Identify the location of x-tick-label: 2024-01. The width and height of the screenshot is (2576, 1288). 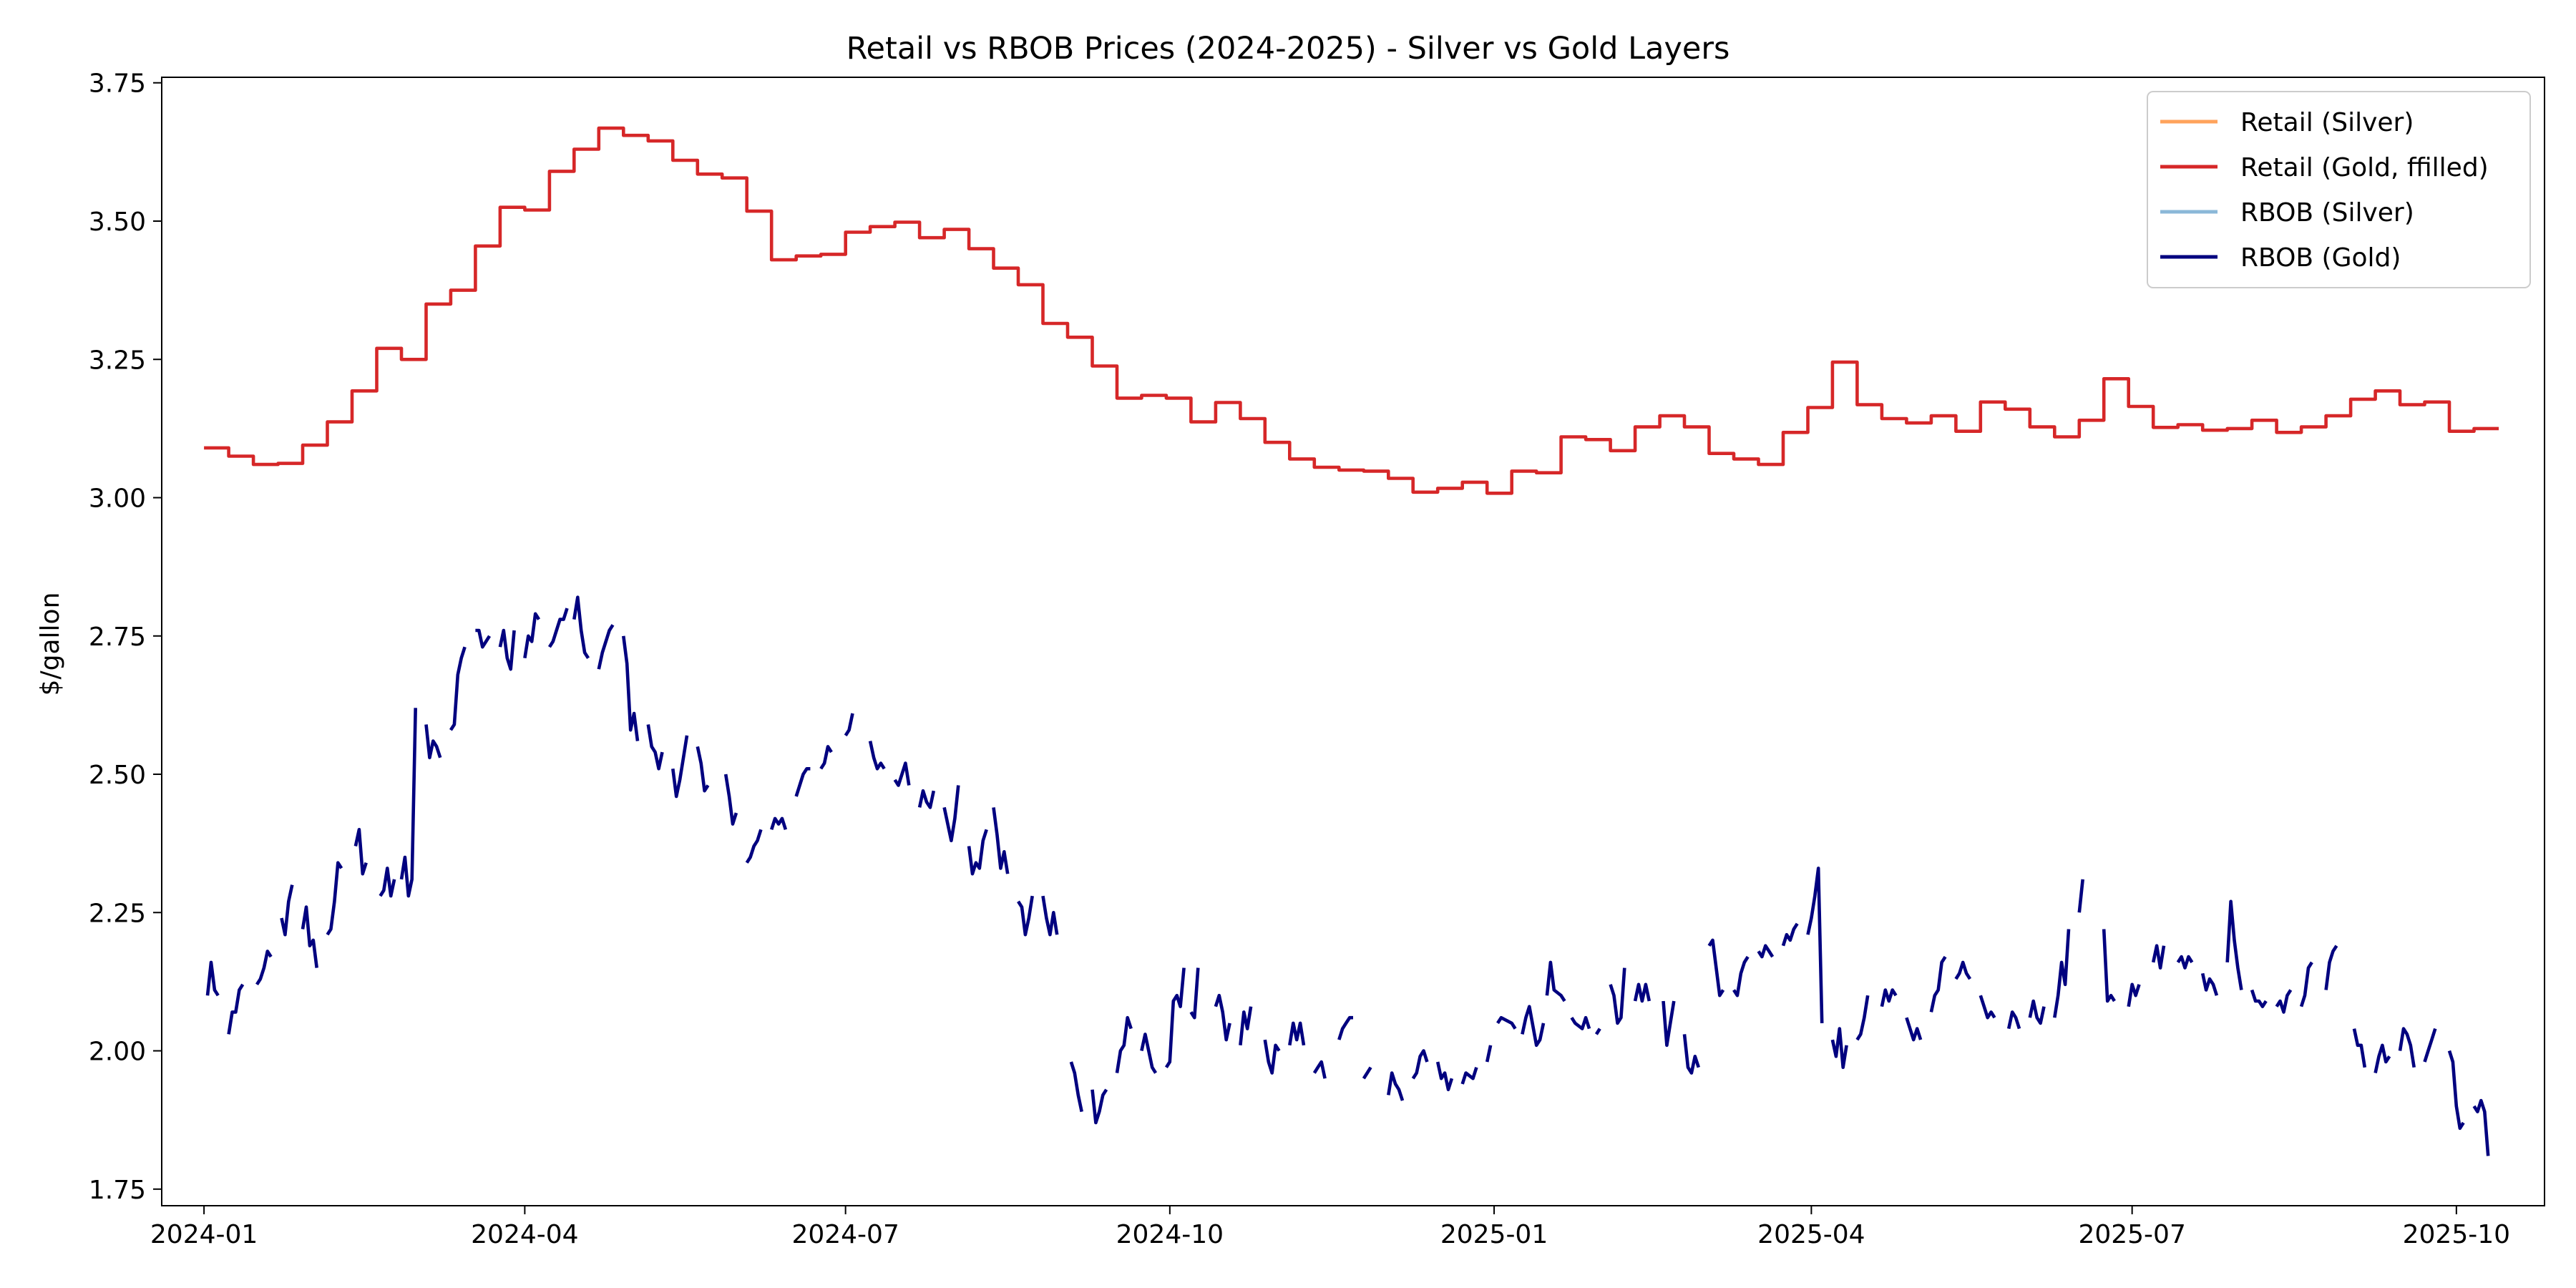
(204, 1234).